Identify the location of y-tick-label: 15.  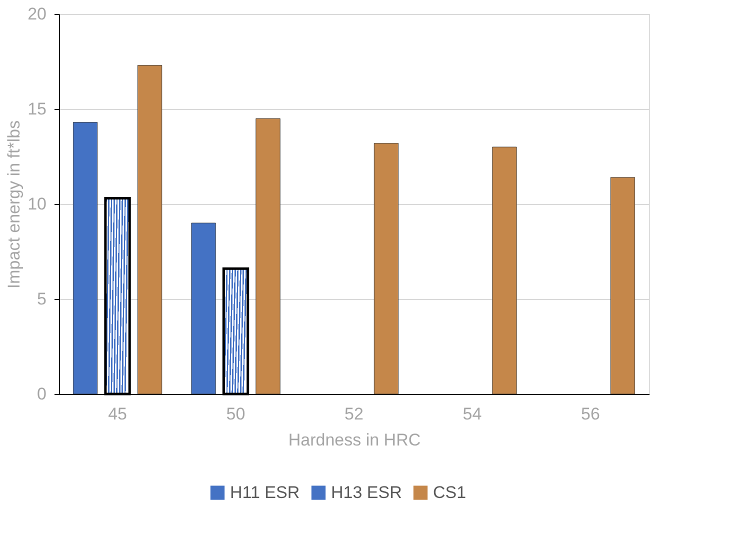
(37, 109).